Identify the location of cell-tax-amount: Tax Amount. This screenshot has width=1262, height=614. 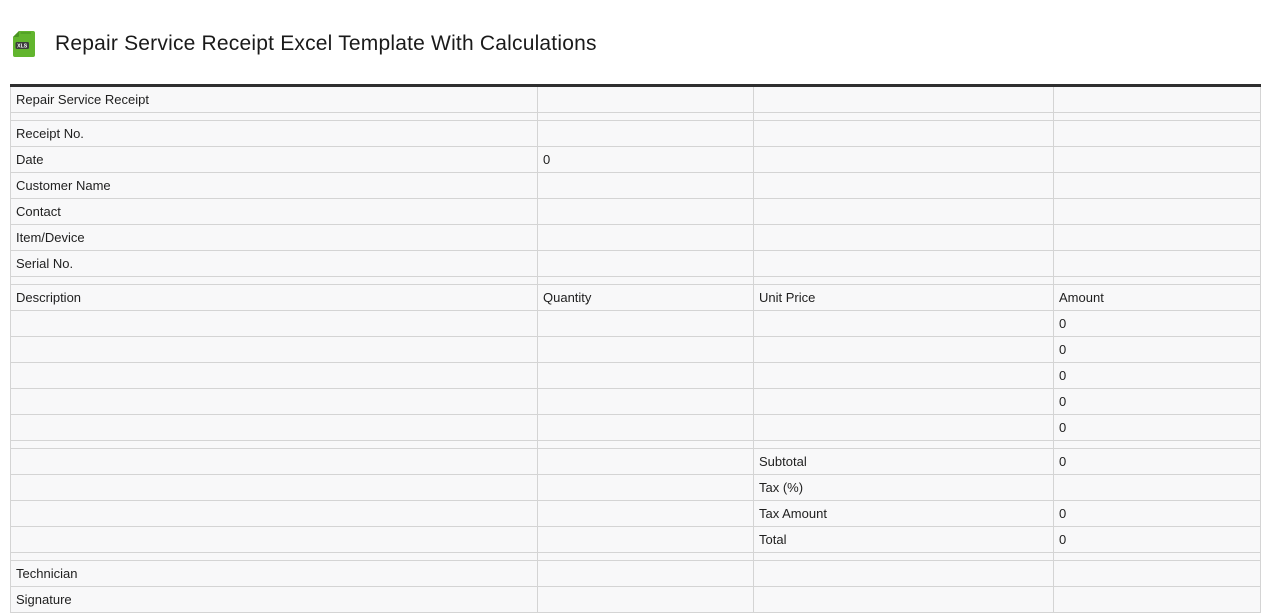
(903, 513).